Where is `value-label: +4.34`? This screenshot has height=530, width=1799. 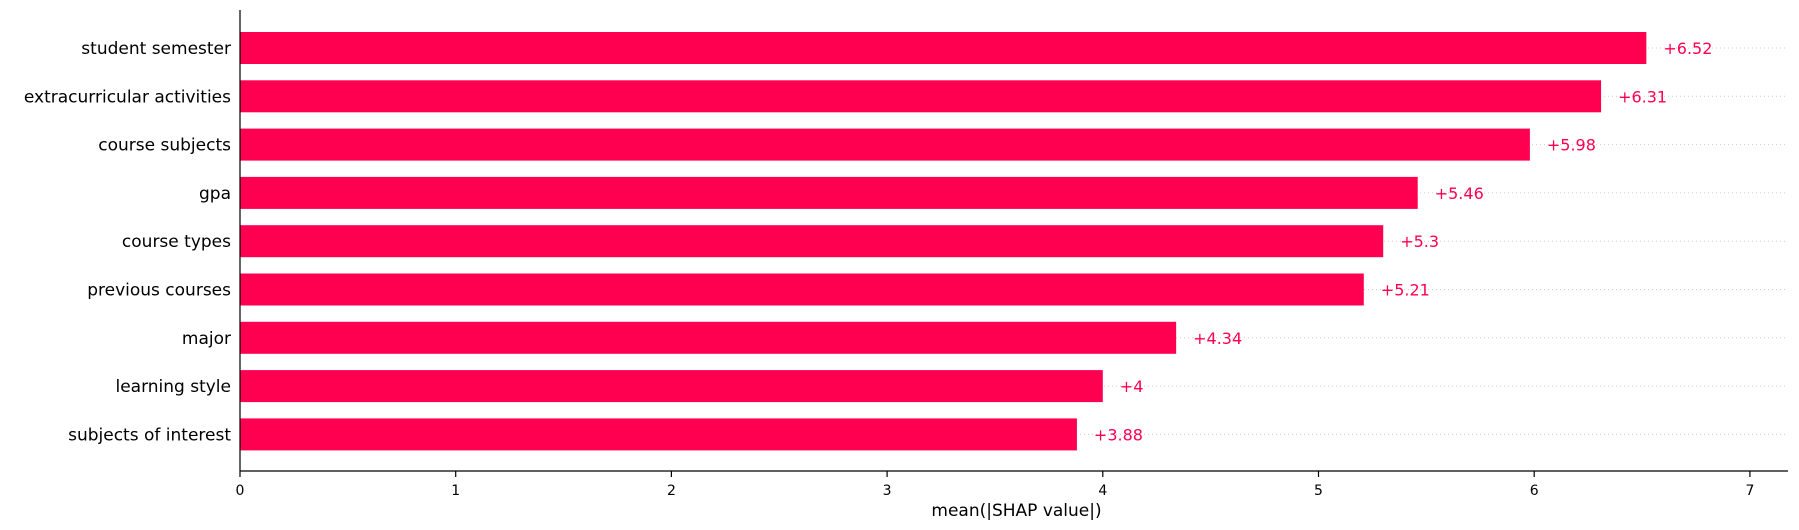 value-label: +4.34 is located at coordinates (1217, 338).